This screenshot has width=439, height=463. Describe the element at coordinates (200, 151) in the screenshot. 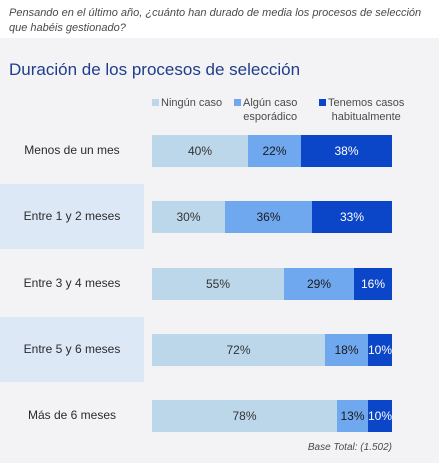

I see `bar-segment: 40%` at that location.